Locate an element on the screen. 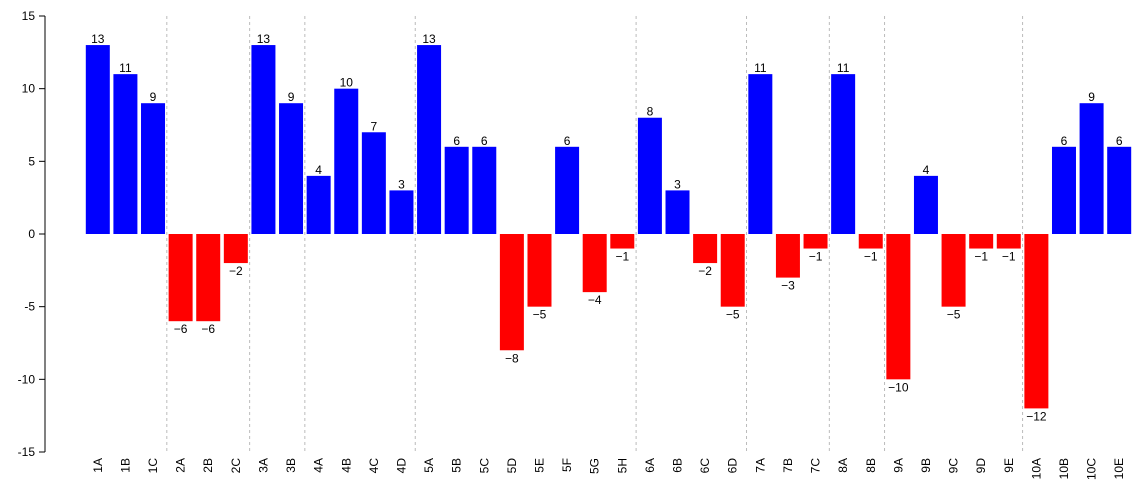 Image resolution: width=1134 pixels, height=492 pixels. value-label: −8 is located at coordinates (512, 358).